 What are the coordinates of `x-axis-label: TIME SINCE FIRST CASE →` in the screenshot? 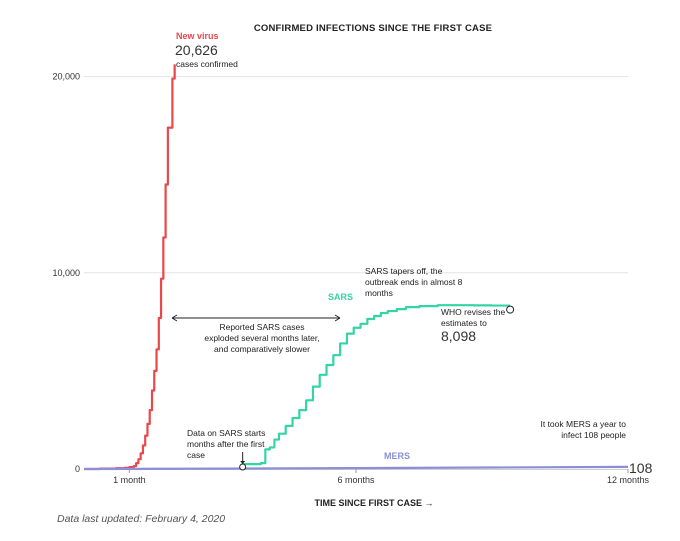 It's located at (373, 503).